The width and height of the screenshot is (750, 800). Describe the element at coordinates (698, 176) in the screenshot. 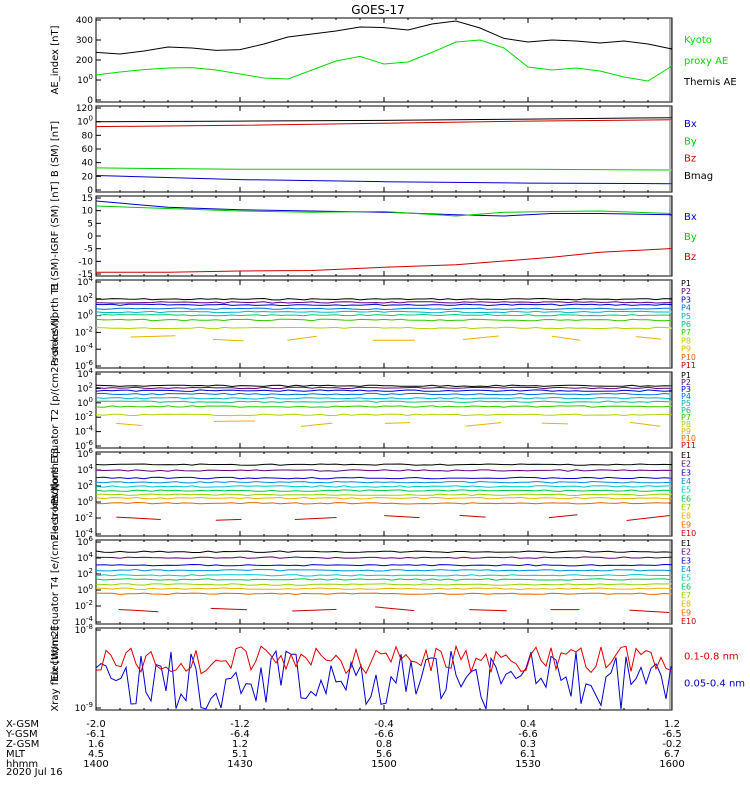

I see `legend-label: Bmag` at that location.